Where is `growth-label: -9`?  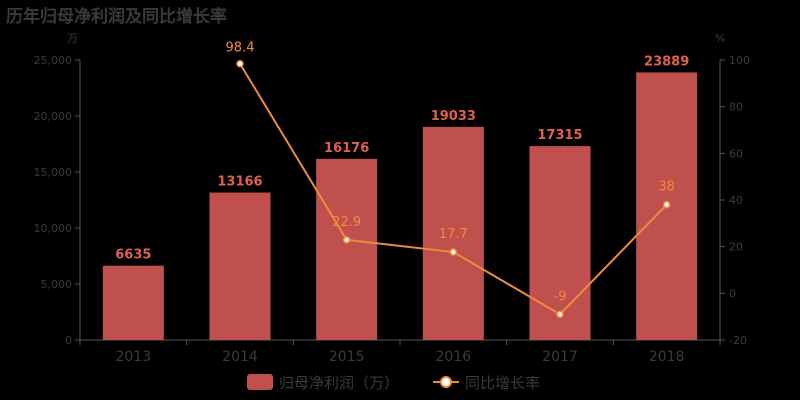
growth-label: -9 is located at coordinates (560, 296).